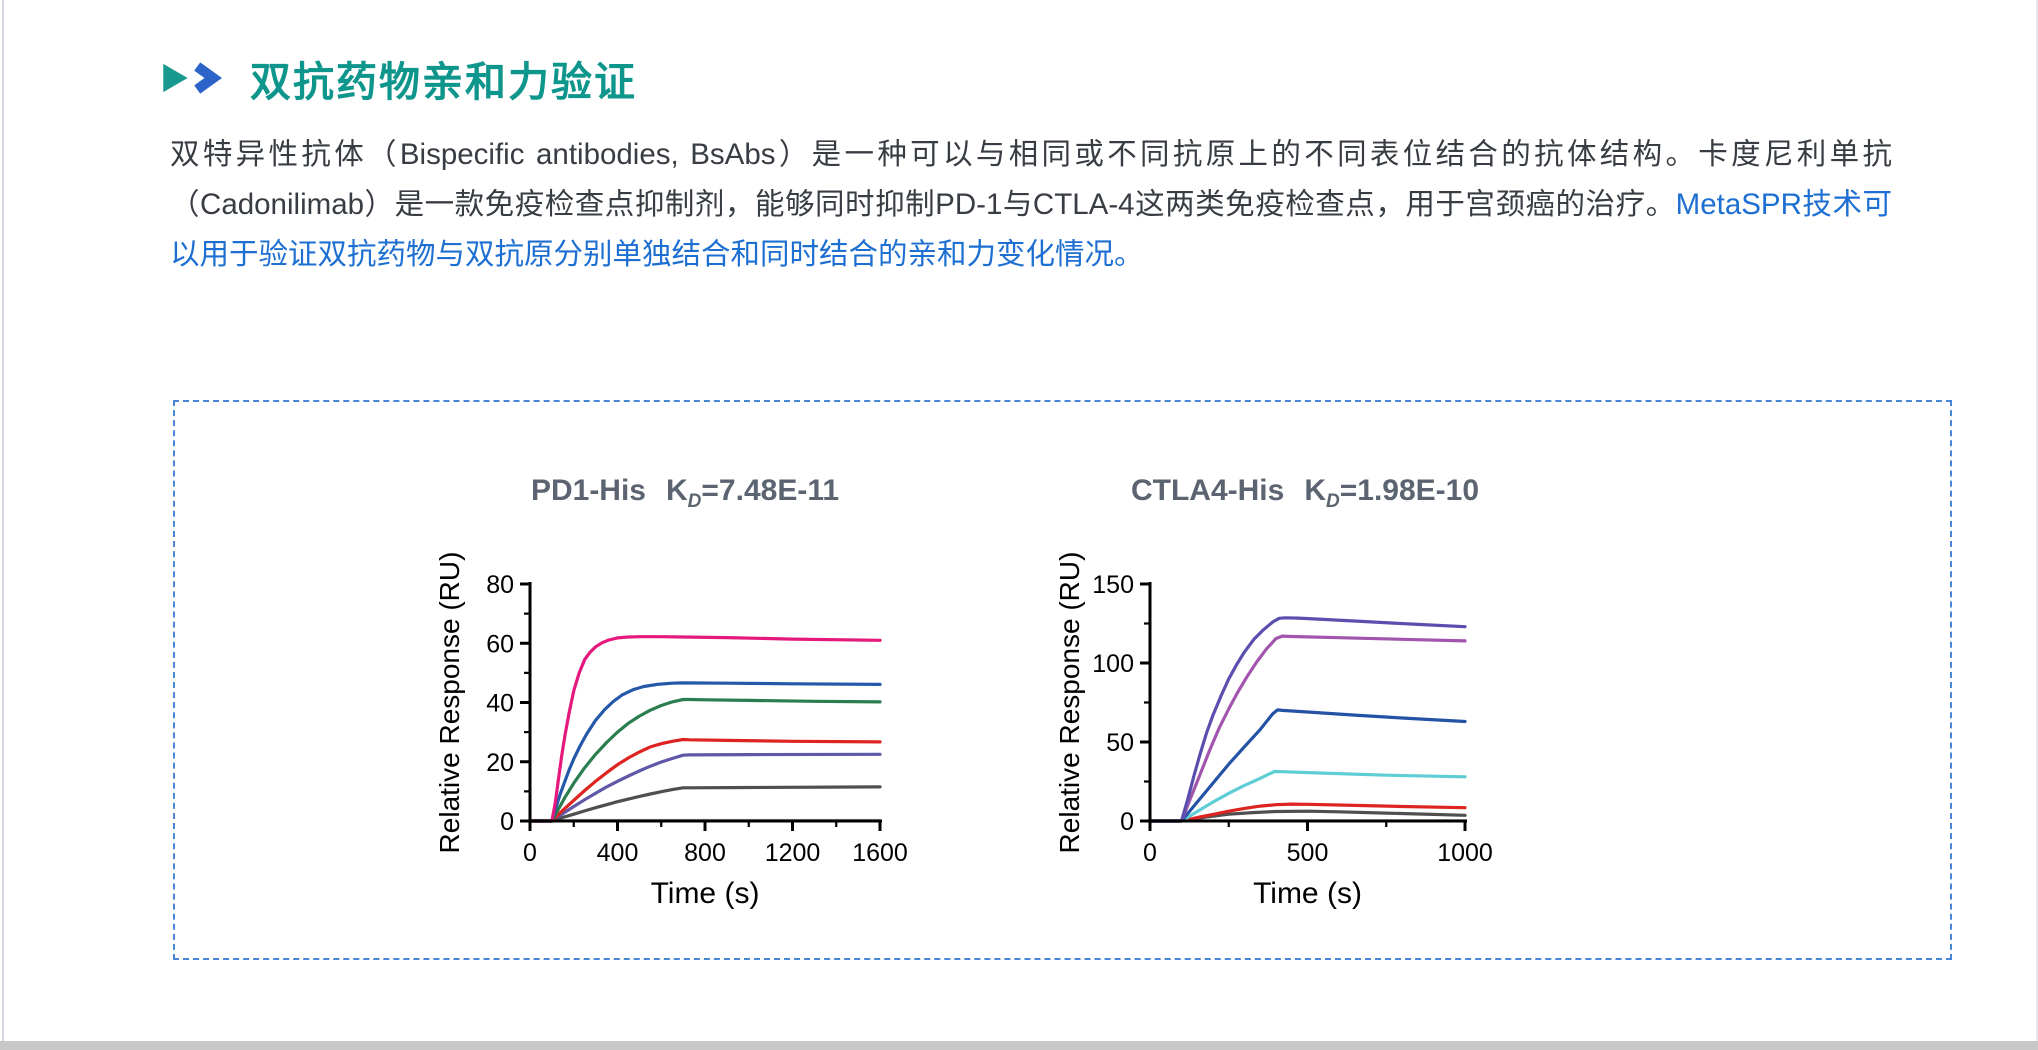 This screenshot has height=1050, width=2038. What do you see at coordinates (1113, 585) in the screenshot?
I see `svg-text: 150` at bounding box center [1113, 585].